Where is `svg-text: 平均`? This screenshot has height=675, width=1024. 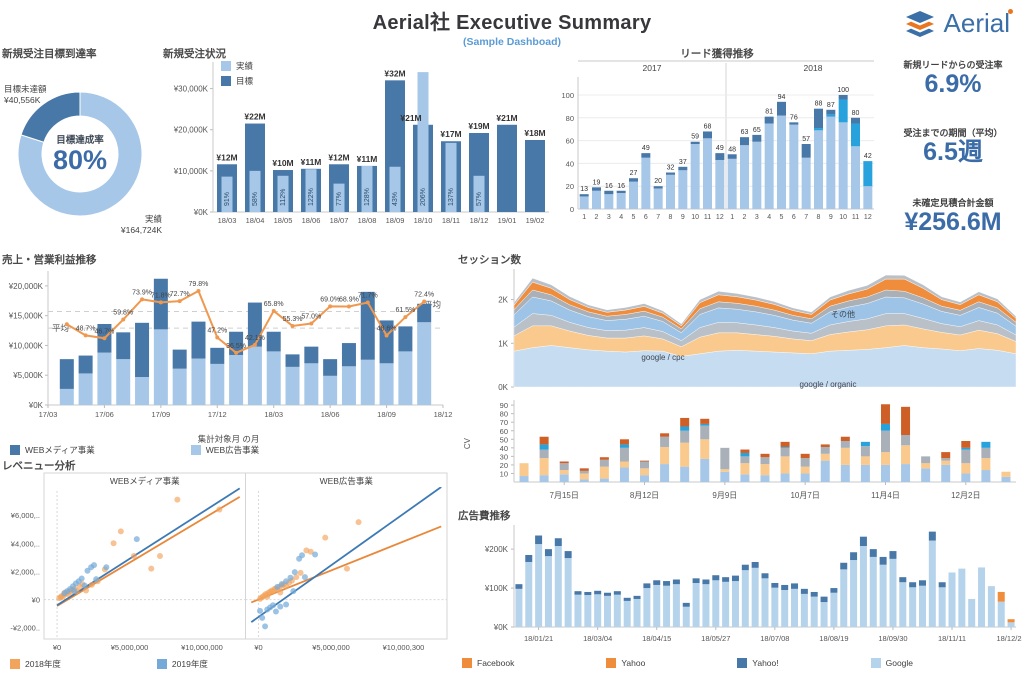 svg-text: 平均 is located at coordinates (432, 304).